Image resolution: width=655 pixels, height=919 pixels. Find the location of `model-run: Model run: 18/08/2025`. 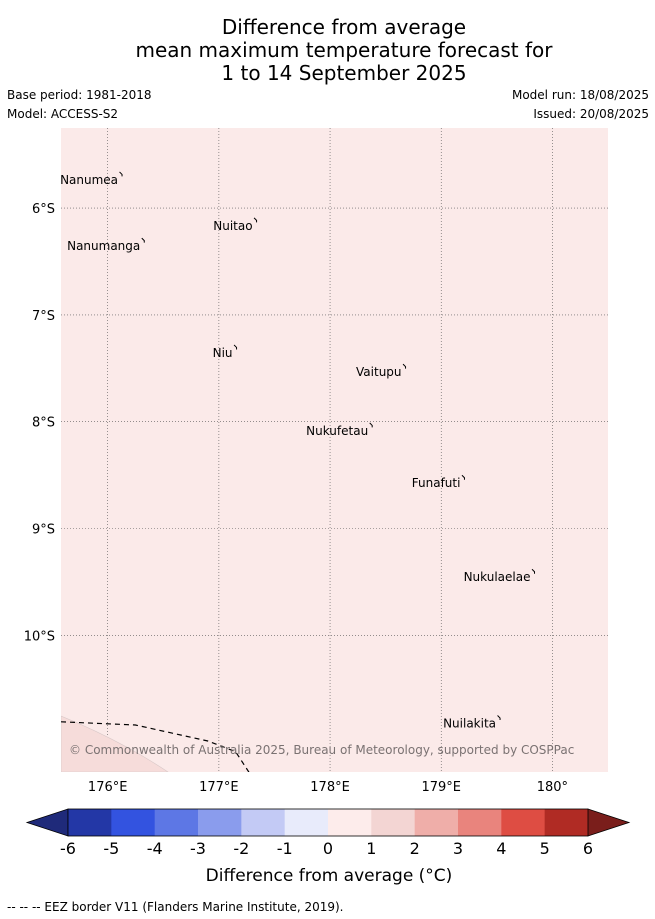

model-run: Model run: 18/08/2025 is located at coordinates (580, 95).